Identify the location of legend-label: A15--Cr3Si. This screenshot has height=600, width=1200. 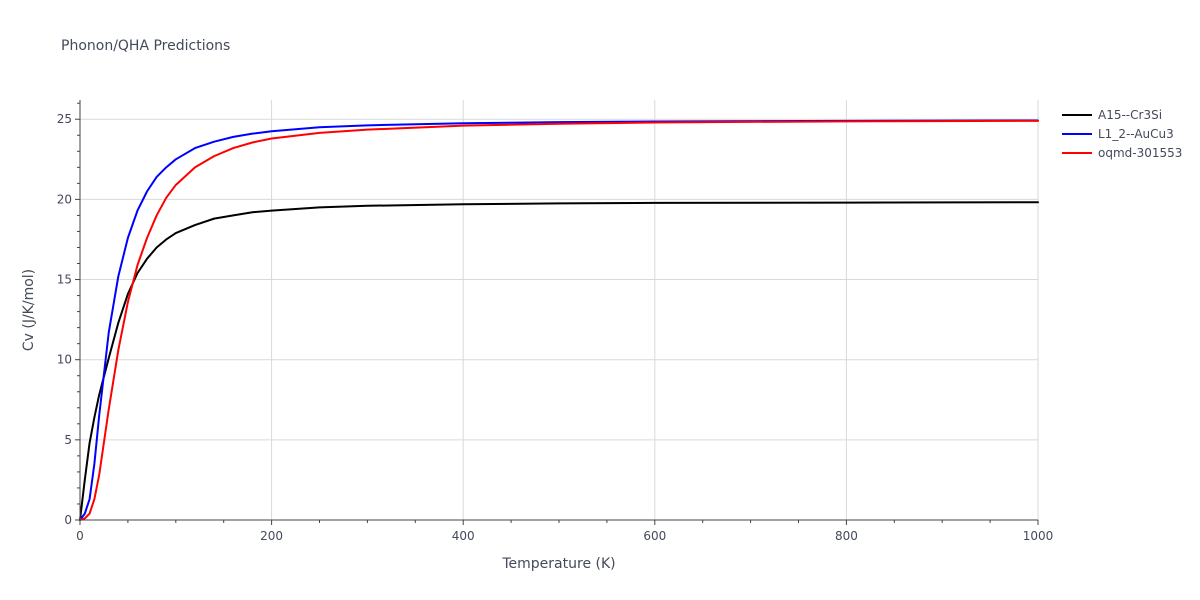
(1130, 115).